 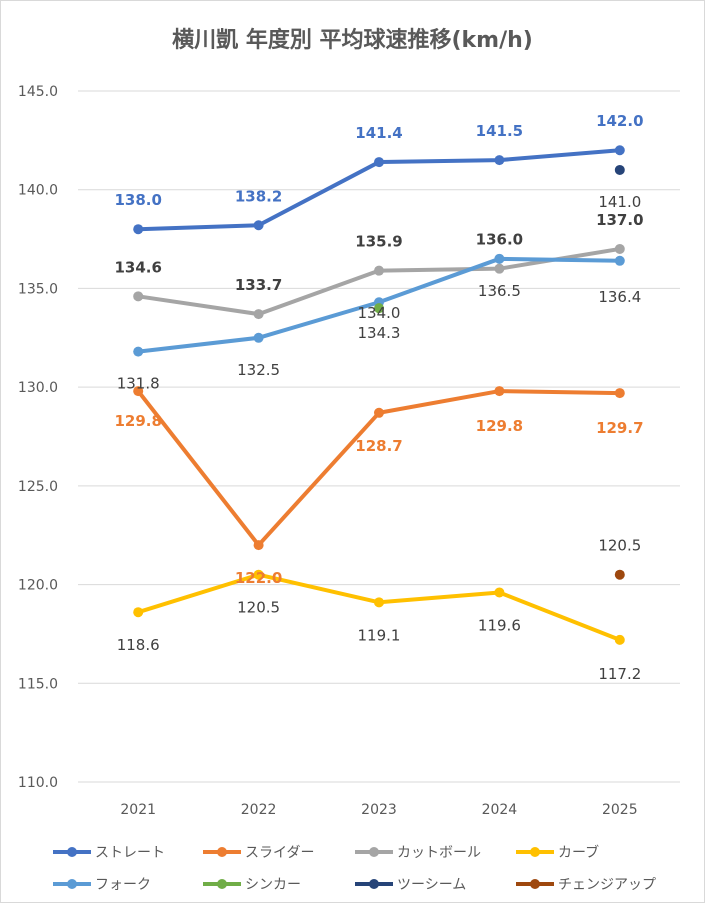 What do you see at coordinates (619, 297) in the screenshot?
I see `data-label: 136.4` at bounding box center [619, 297].